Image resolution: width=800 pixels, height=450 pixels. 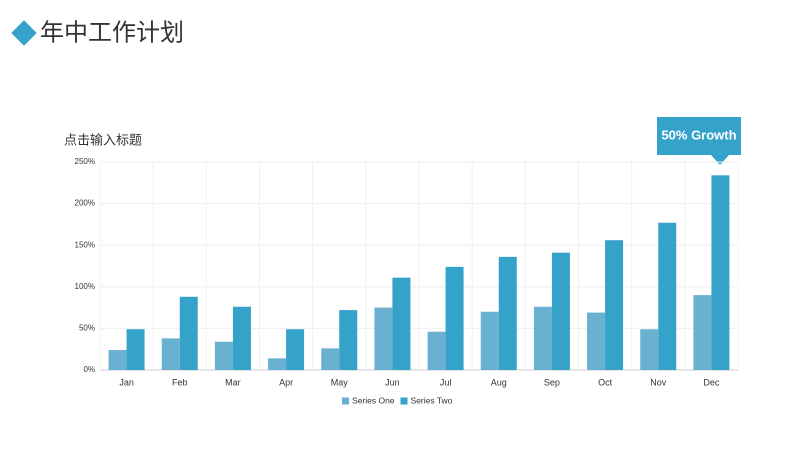 What do you see at coordinates (286, 382) in the screenshot?
I see `x-tick-label: Apr` at bounding box center [286, 382].